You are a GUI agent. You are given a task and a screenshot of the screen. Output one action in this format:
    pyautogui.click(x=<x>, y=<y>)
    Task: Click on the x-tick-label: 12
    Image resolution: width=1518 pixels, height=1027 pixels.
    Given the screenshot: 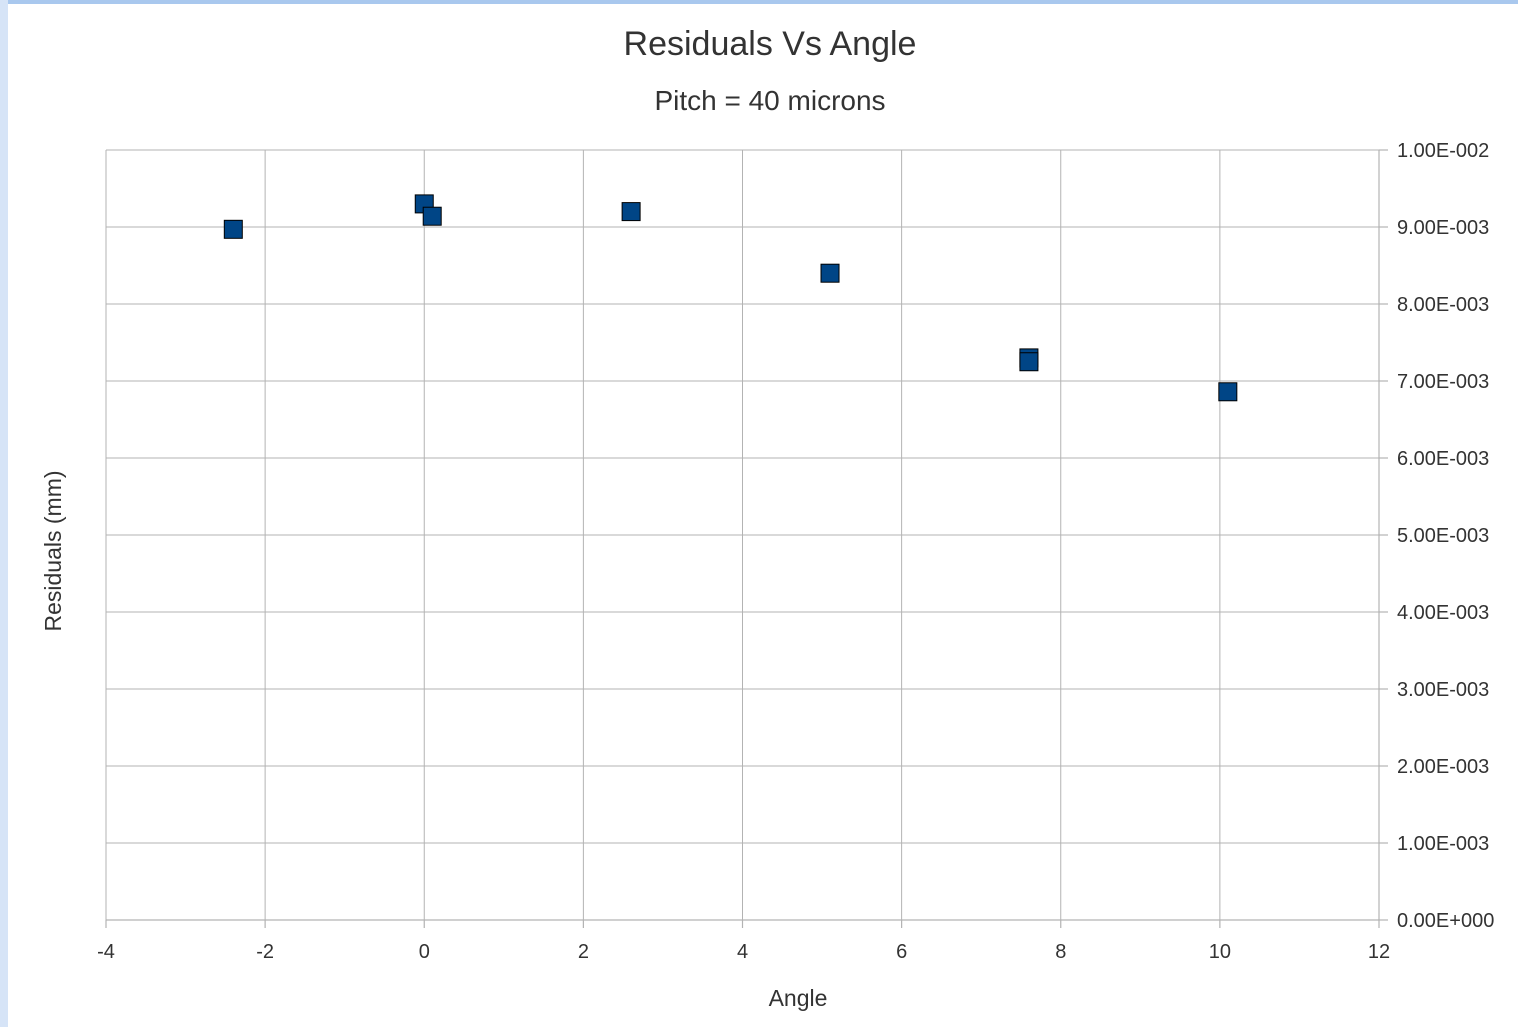 What is the action you would take?
    pyautogui.click(x=1379, y=952)
    